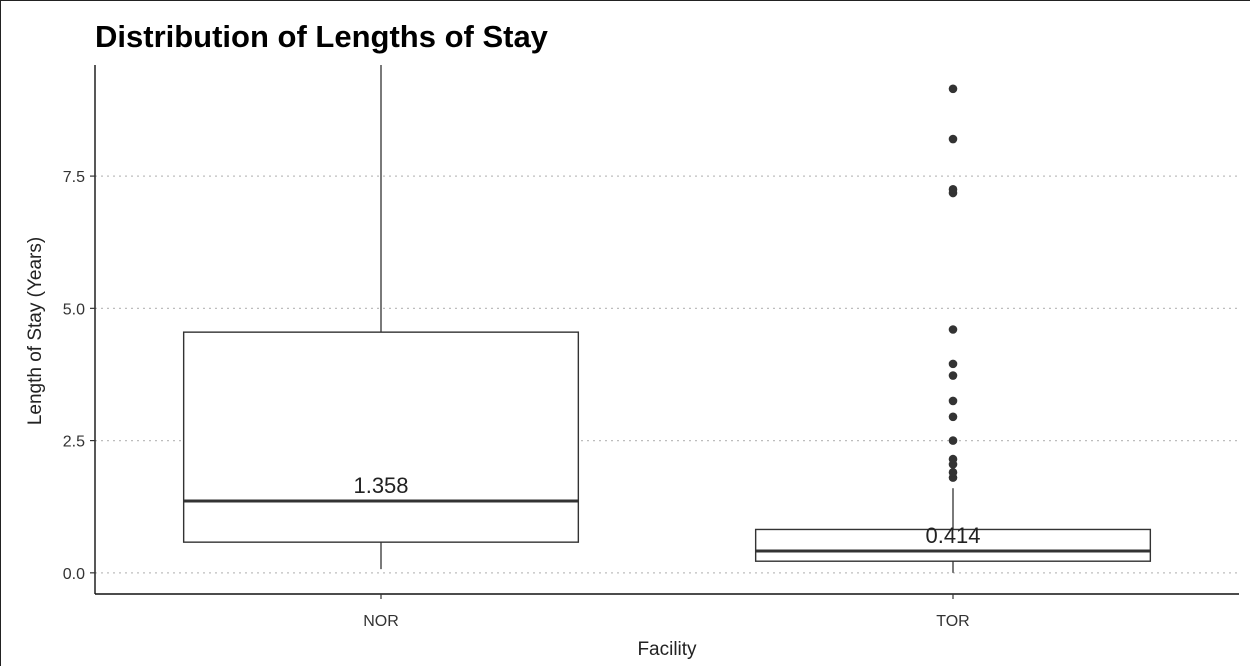 The height and width of the screenshot is (667, 1250). I want to click on y-tick-label: 7.5, so click(74, 177).